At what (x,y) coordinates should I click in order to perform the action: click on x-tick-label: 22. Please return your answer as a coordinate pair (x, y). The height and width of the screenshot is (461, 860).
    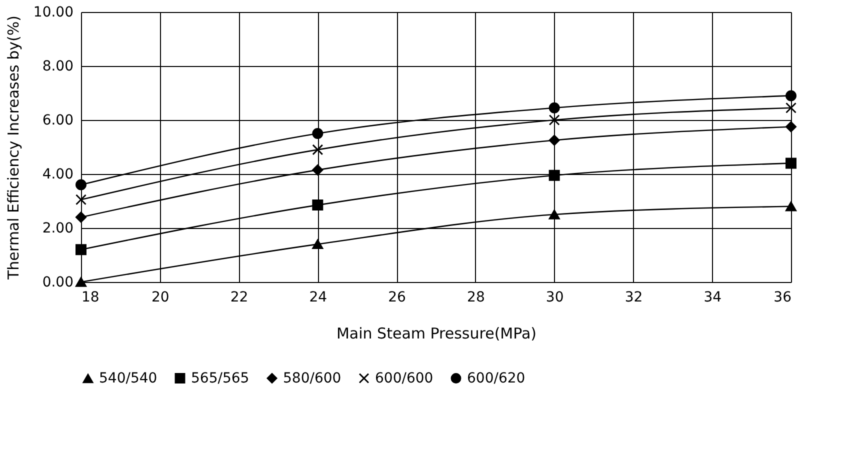
    Looking at the image, I should click on (239, 298).